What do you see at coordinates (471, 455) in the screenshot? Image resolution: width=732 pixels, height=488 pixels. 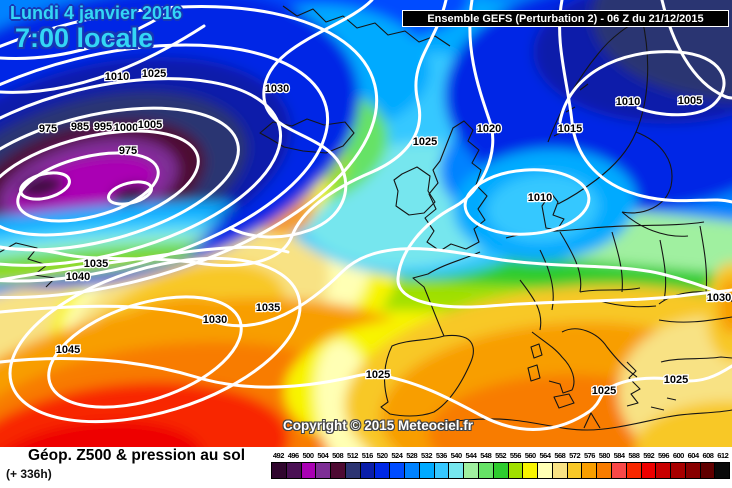 I see `scale-value: 544` at bounding box center [471, 455].